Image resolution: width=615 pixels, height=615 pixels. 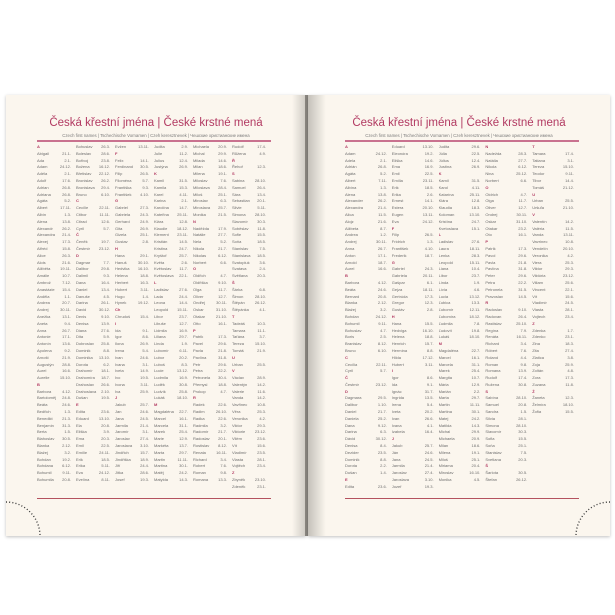 I want to click on name: Emílie, so click(x=82, y=452).